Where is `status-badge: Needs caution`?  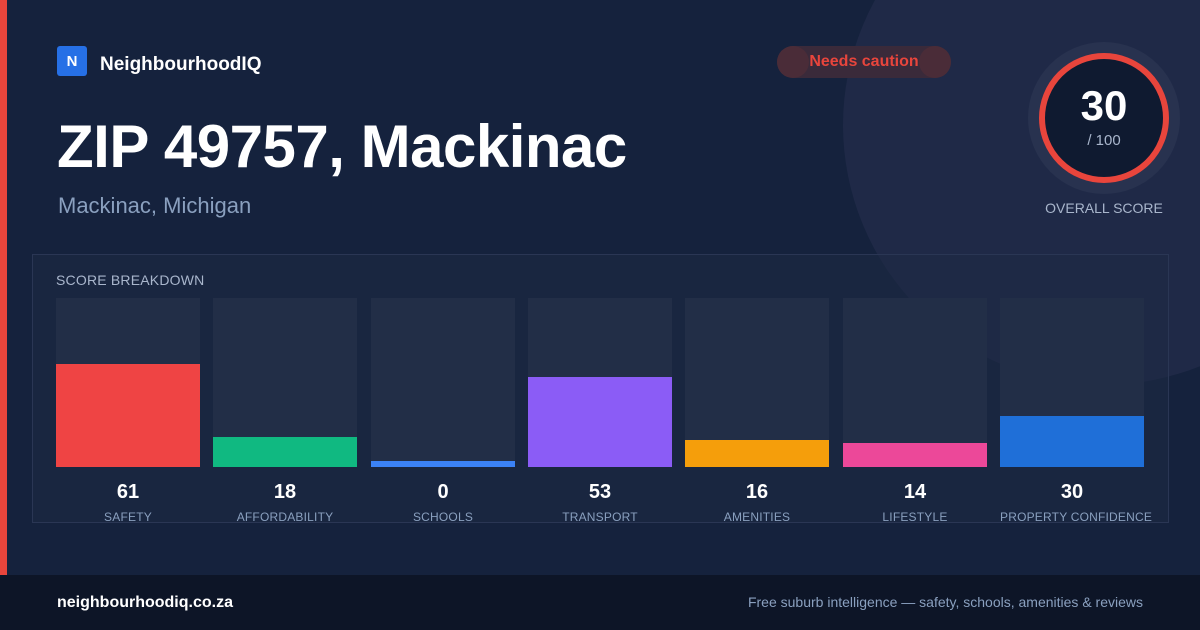
status-badge: Needs caution is located at coordinates (864, 62).